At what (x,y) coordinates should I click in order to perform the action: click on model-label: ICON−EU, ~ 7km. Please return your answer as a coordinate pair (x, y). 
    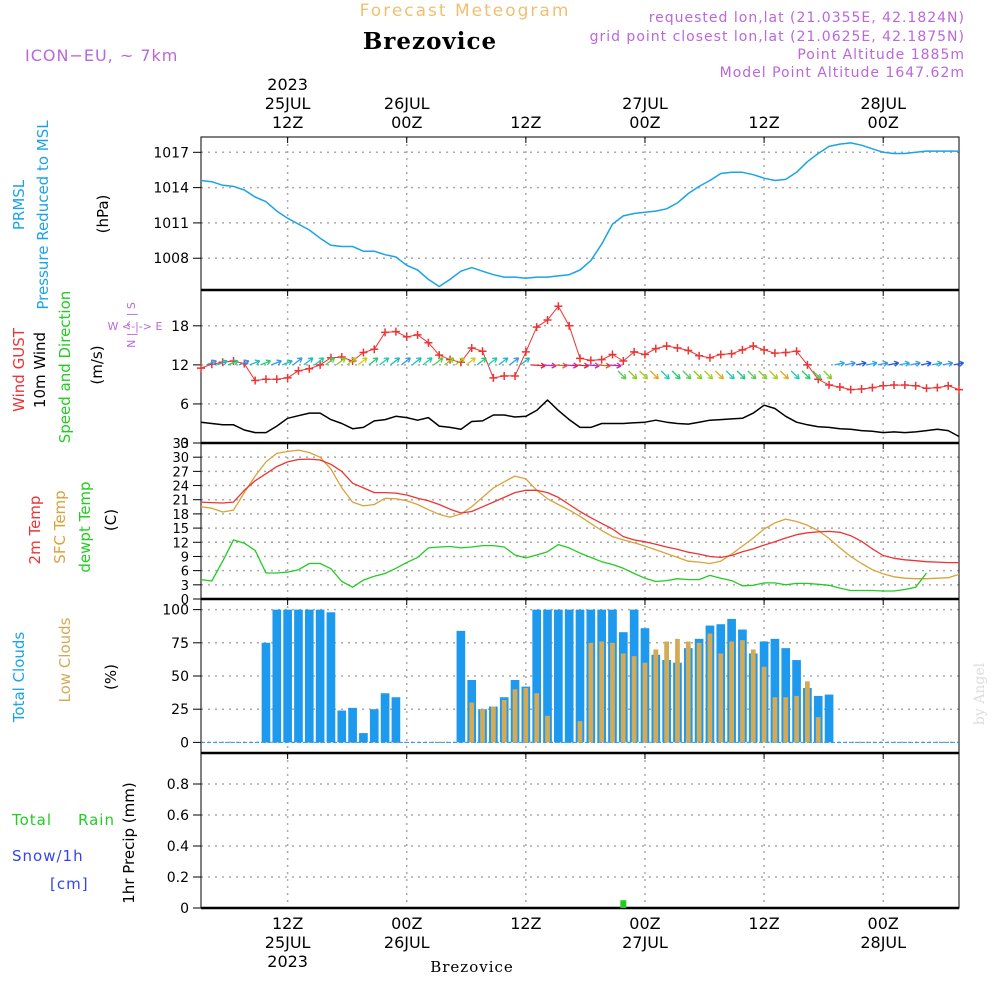
    Looking at the image, I should click on (101, 55).